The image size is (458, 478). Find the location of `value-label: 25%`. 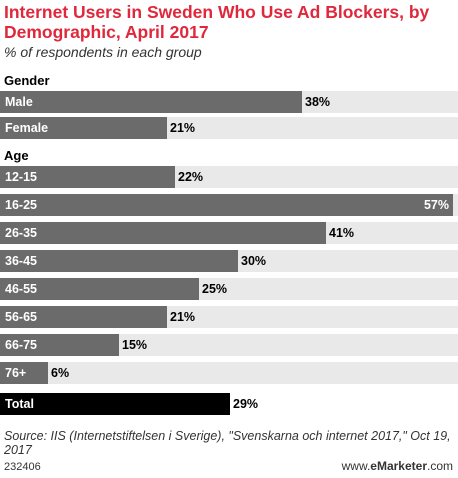

value-label: 25% is located at coordinates (215, 289).